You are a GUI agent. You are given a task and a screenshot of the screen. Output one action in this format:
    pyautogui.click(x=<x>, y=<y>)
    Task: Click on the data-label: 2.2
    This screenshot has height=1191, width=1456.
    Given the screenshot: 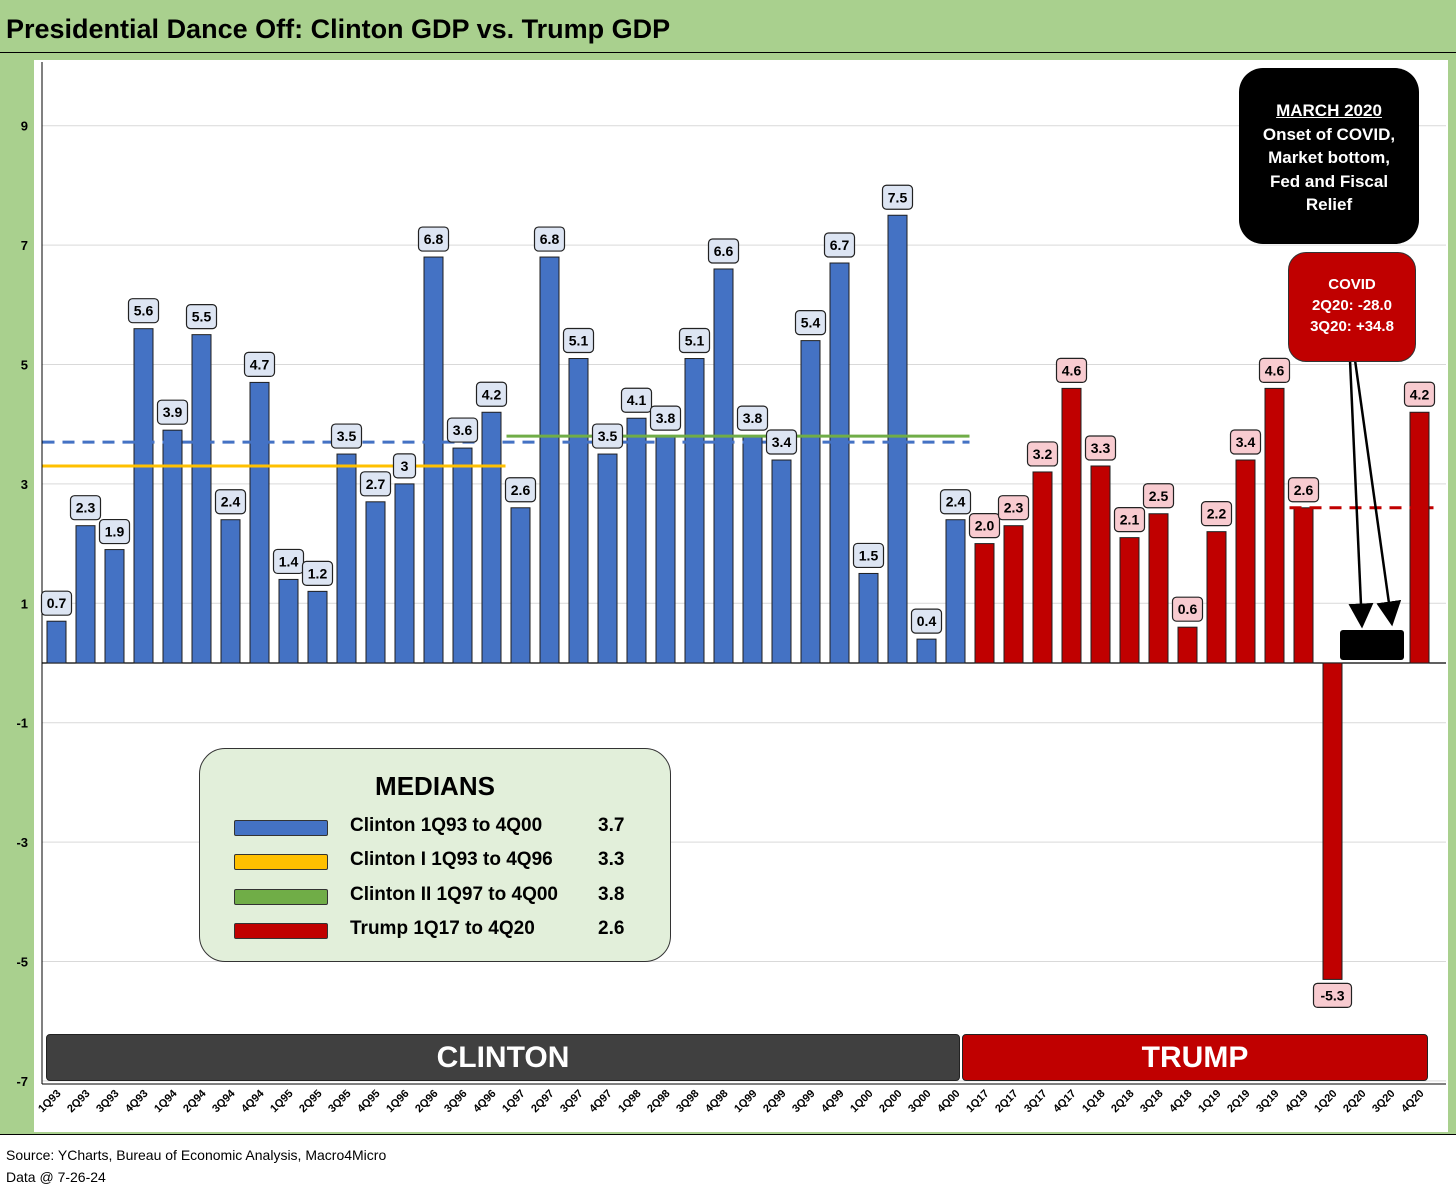 What is the action you would take?
    pyautogui.click(x=1217, y=514)
    